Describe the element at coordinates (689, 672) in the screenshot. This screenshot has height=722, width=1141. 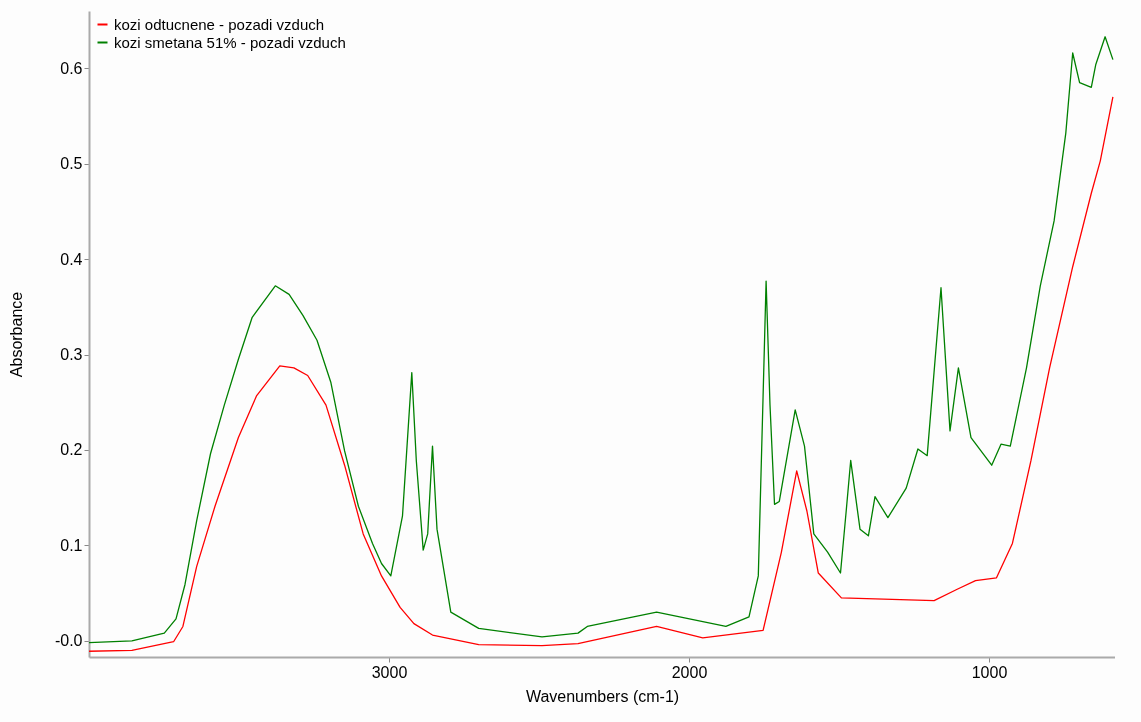
I see `x-tick-label: 2000` at that location.